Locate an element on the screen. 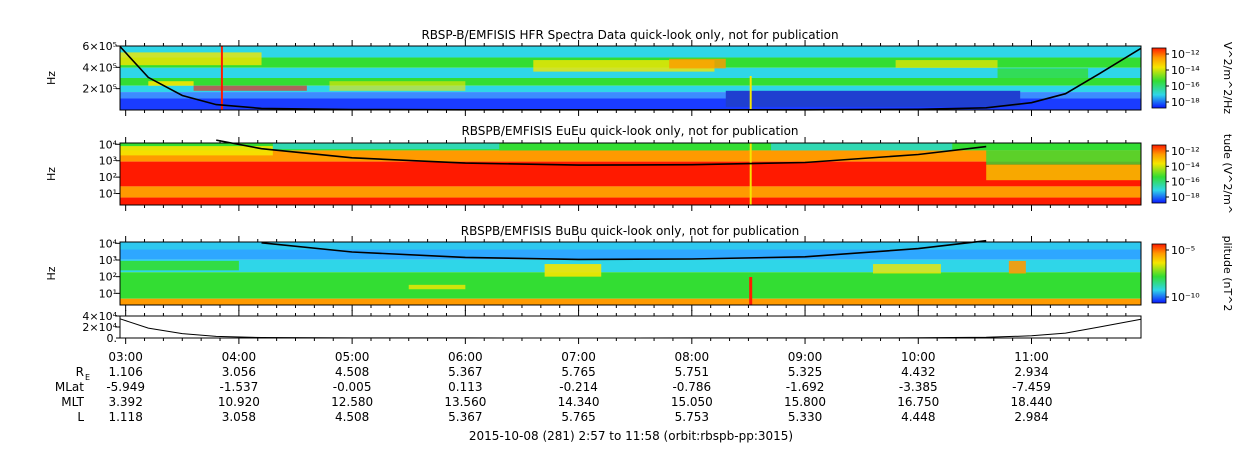  ephemeris-value: 10.920 is located at coordinates (239, 402).